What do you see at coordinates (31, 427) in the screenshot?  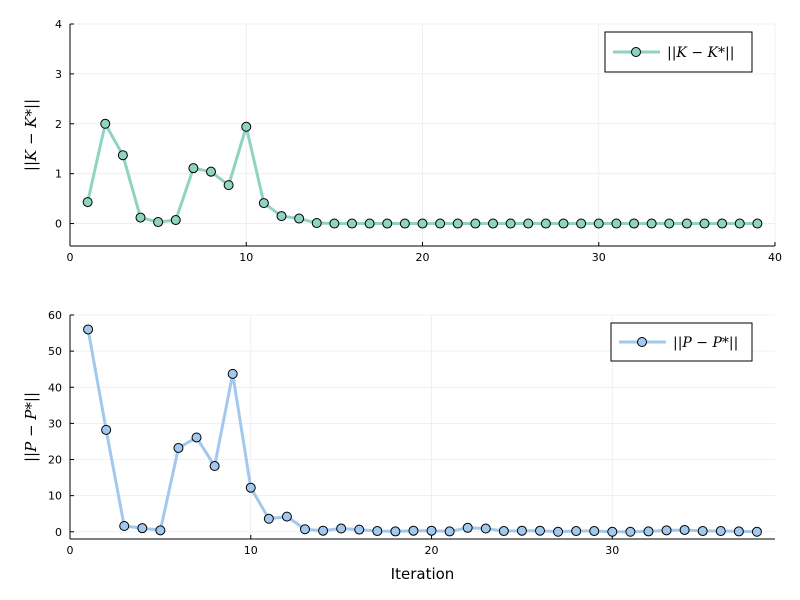 I see `y-axis-title: ||P − P*||` at bounding box center [31, 427].